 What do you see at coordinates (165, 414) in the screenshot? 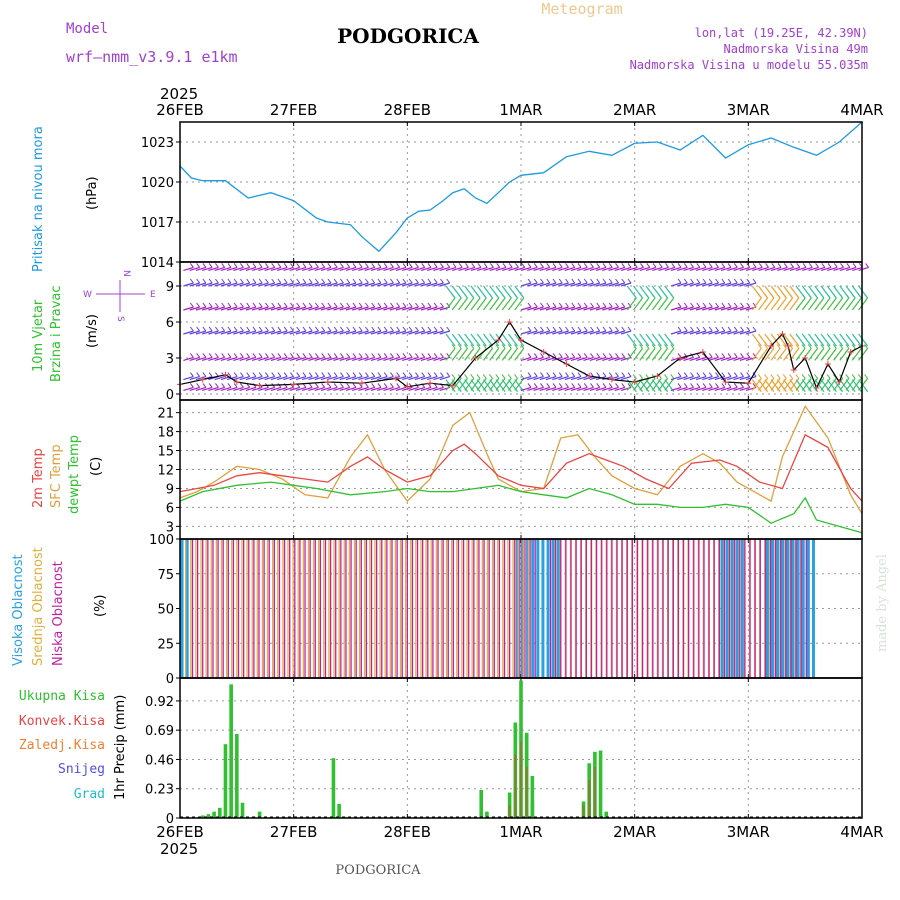
I see `y-tick-label: 21` at bounding box center [165, 414].